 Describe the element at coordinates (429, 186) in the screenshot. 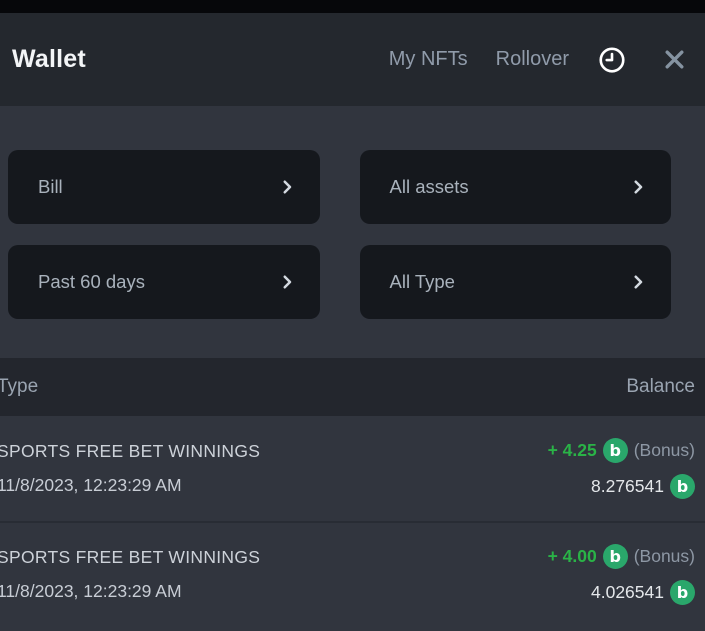

I see `filter-assets-label: All assets` at that location.